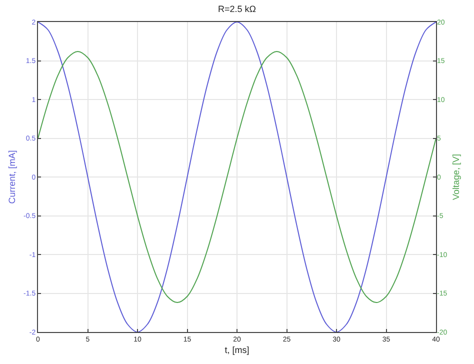 The image size is (474, 364). I want to click on y-axis-title: Current, [mA], so click(11, 177).